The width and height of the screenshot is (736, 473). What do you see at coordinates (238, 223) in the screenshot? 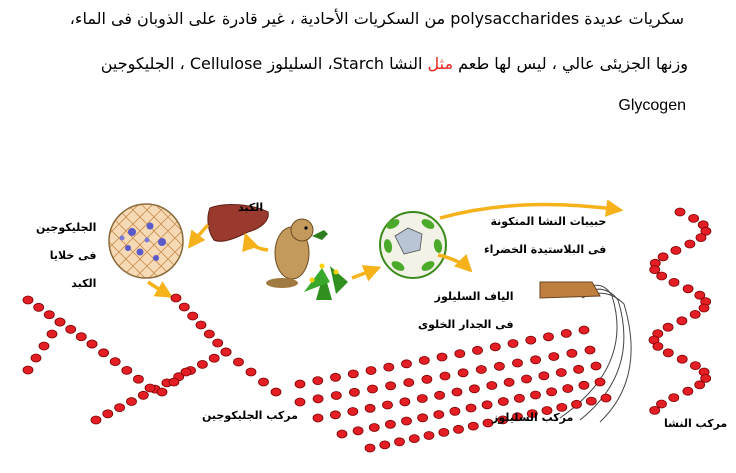
I see `liver-icon` at bounding box center [238, 223].